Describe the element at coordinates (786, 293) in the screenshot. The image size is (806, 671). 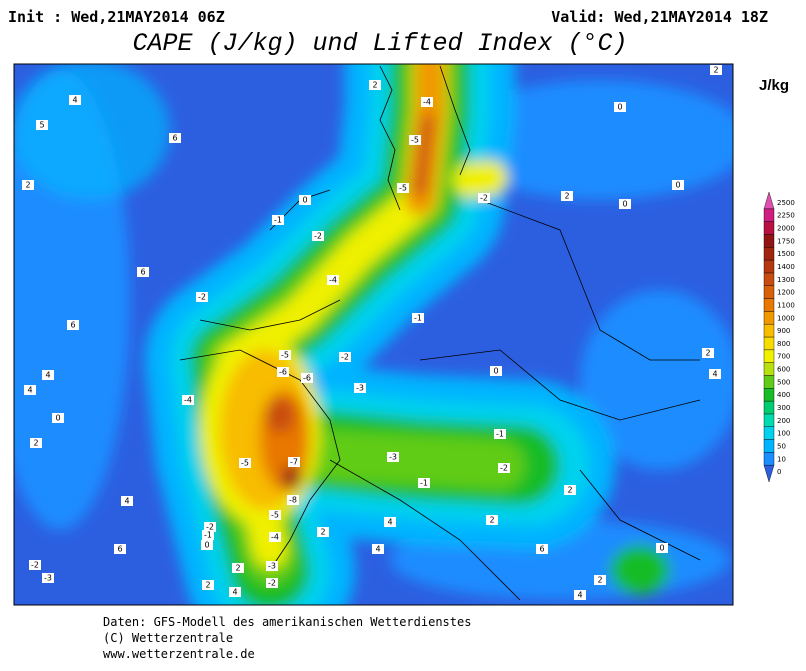
I see `colorbar-label: 1200` at that location.